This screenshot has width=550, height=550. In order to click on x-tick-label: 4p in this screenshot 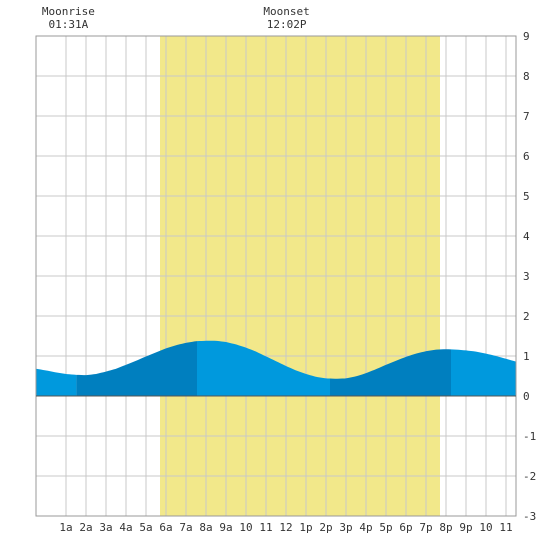, I will do `click(365, 527)`.